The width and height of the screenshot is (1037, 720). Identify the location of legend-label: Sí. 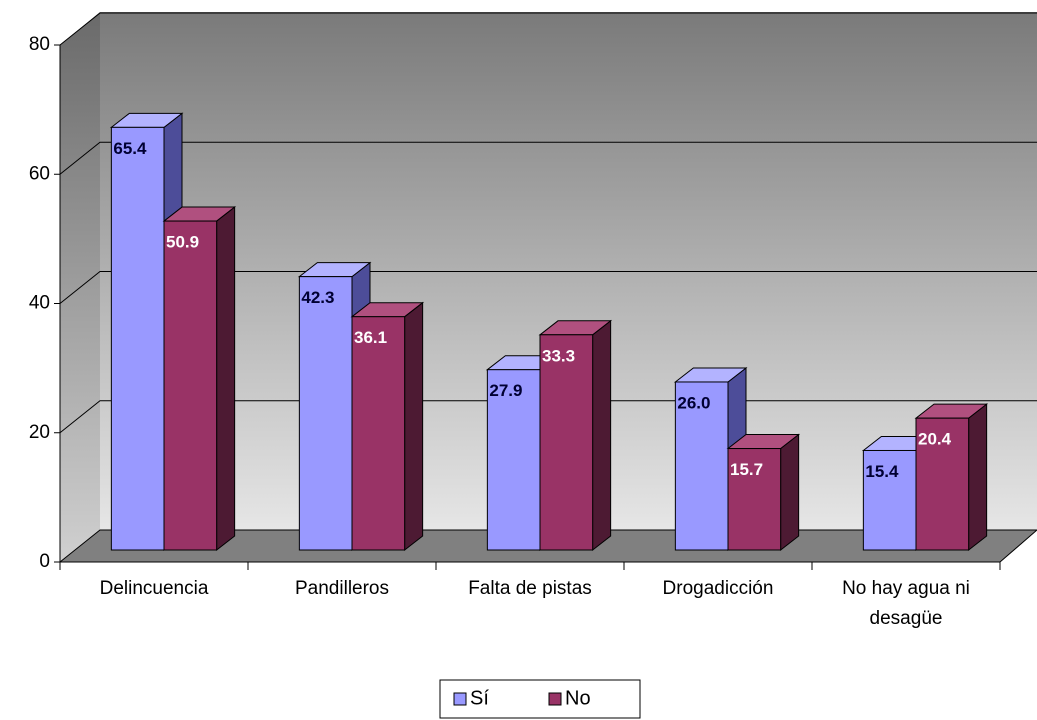
(479, 698).